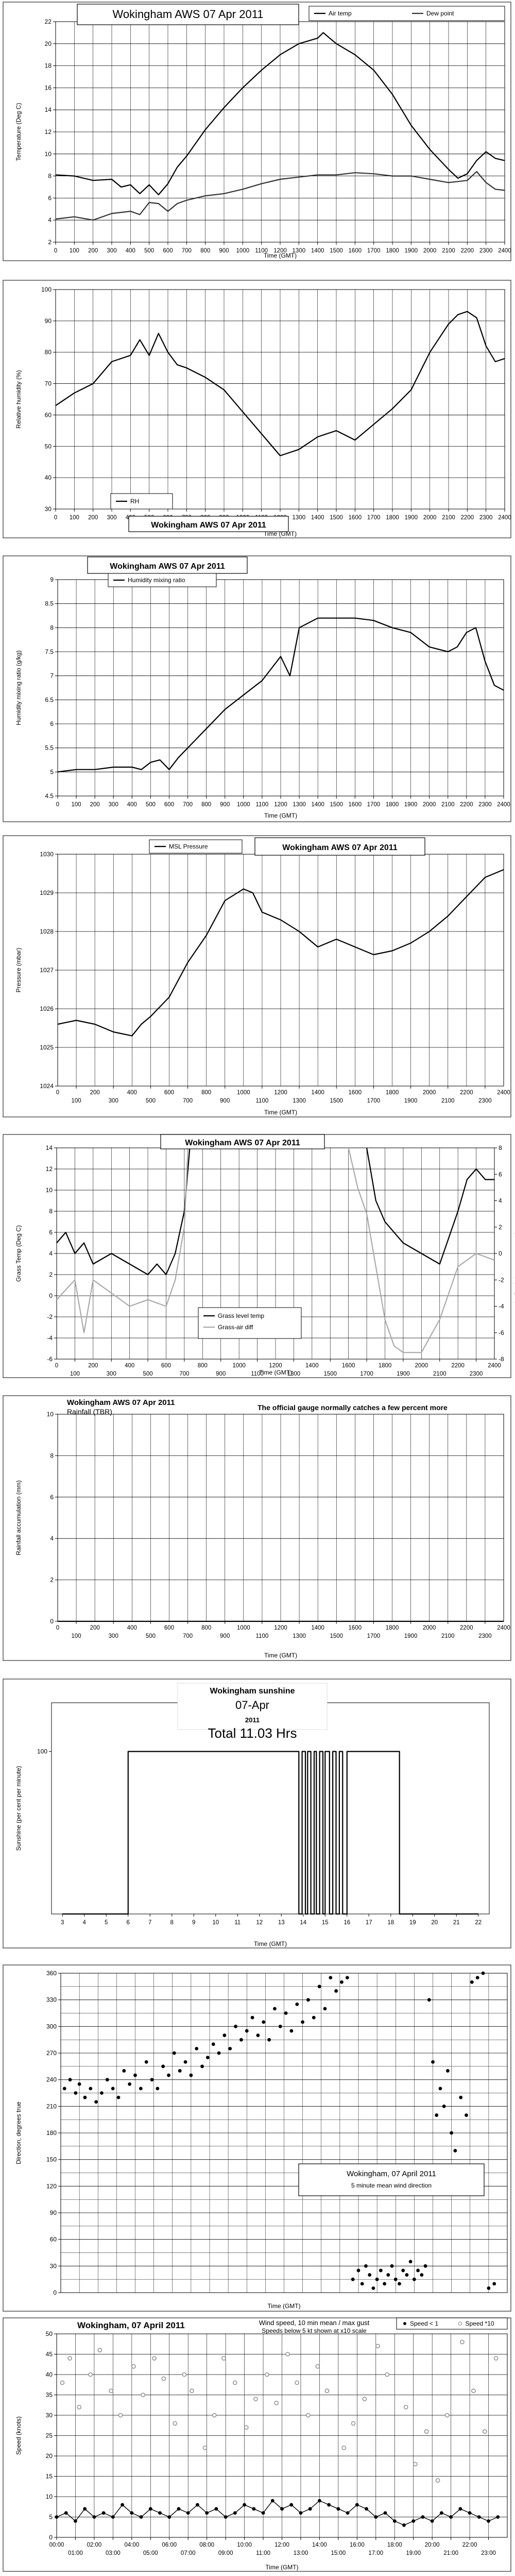  Describe the element at coordinates (336, 518) in the screenshot. I see `x-tick-label: 1500` at that location.